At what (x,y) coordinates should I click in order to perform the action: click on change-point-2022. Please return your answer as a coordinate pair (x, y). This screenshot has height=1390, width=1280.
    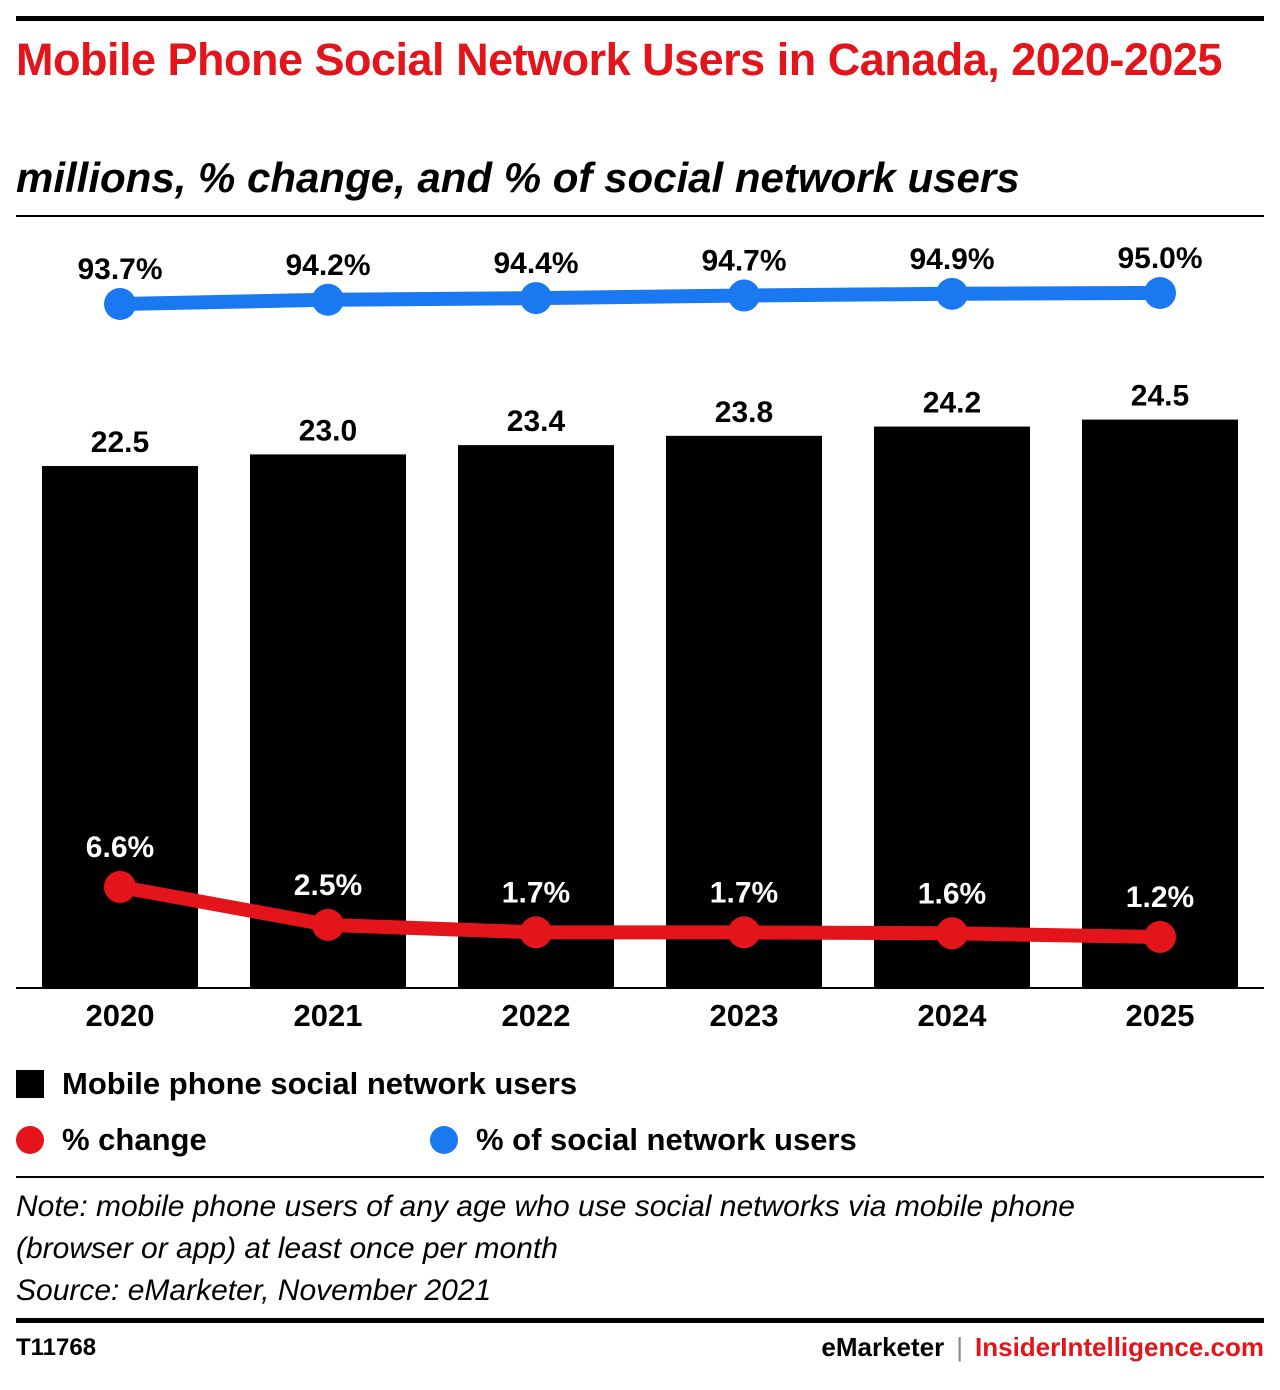
    Looking at the image, I should click on (536, 932).